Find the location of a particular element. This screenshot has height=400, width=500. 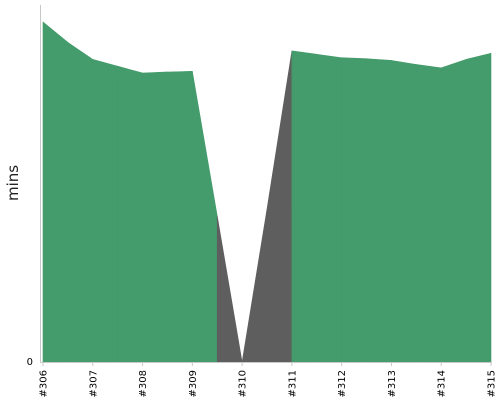

x-tick-label: #312 is located at coordinates (342, 383).